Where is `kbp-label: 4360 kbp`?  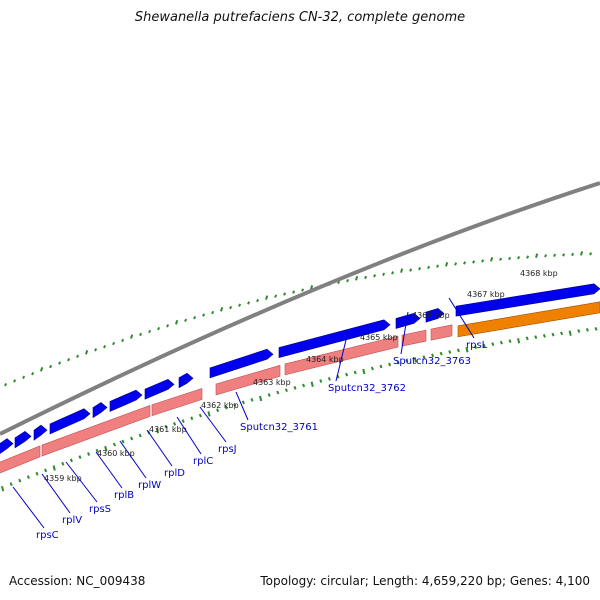
kbp-label: 4360 kbp is located at coordinates (116, 453).